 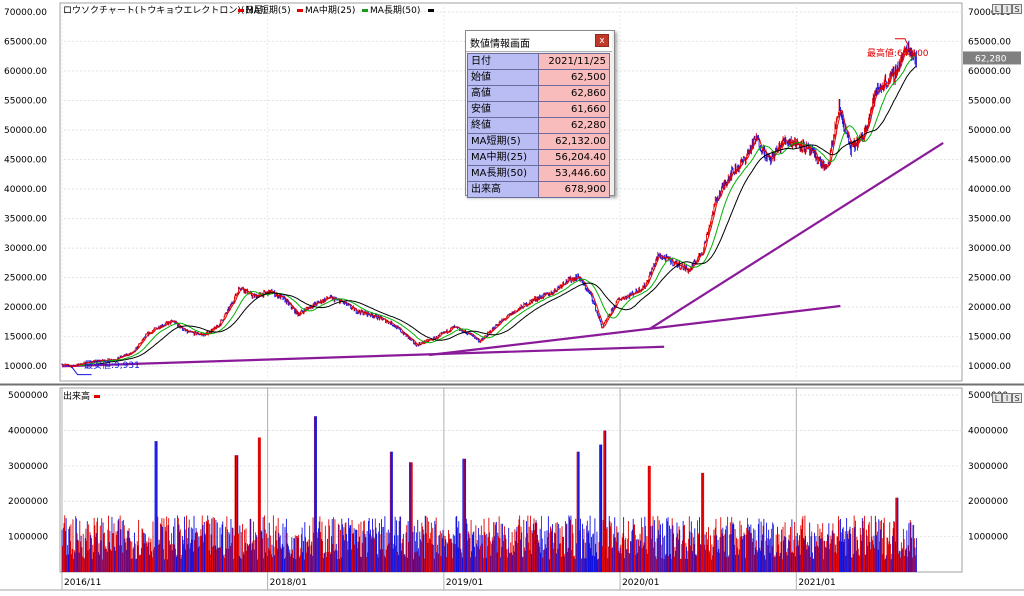 I want to click on legend: MA短期(5) MA中期(25) MA長期(50), so click(x=336, y=10).